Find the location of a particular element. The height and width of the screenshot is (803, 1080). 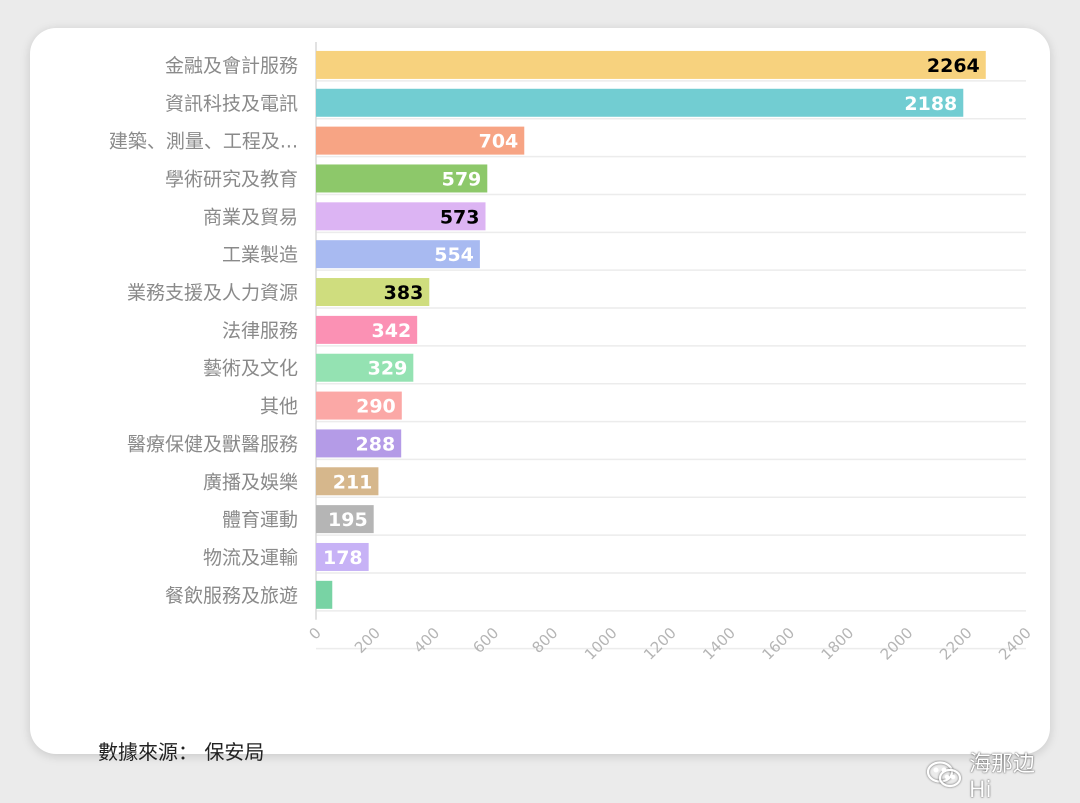

watermark-text: 海那边Hi is located at coordinates (1002, 777).